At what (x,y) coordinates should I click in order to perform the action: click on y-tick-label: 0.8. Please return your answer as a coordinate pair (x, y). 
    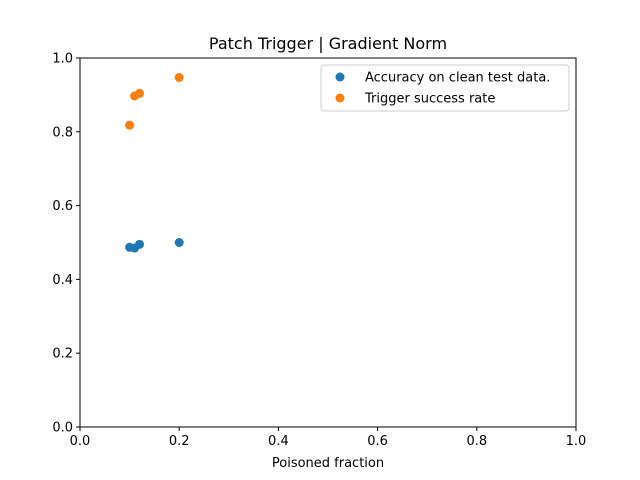
    Looking at the image, I should click on (62, 132).